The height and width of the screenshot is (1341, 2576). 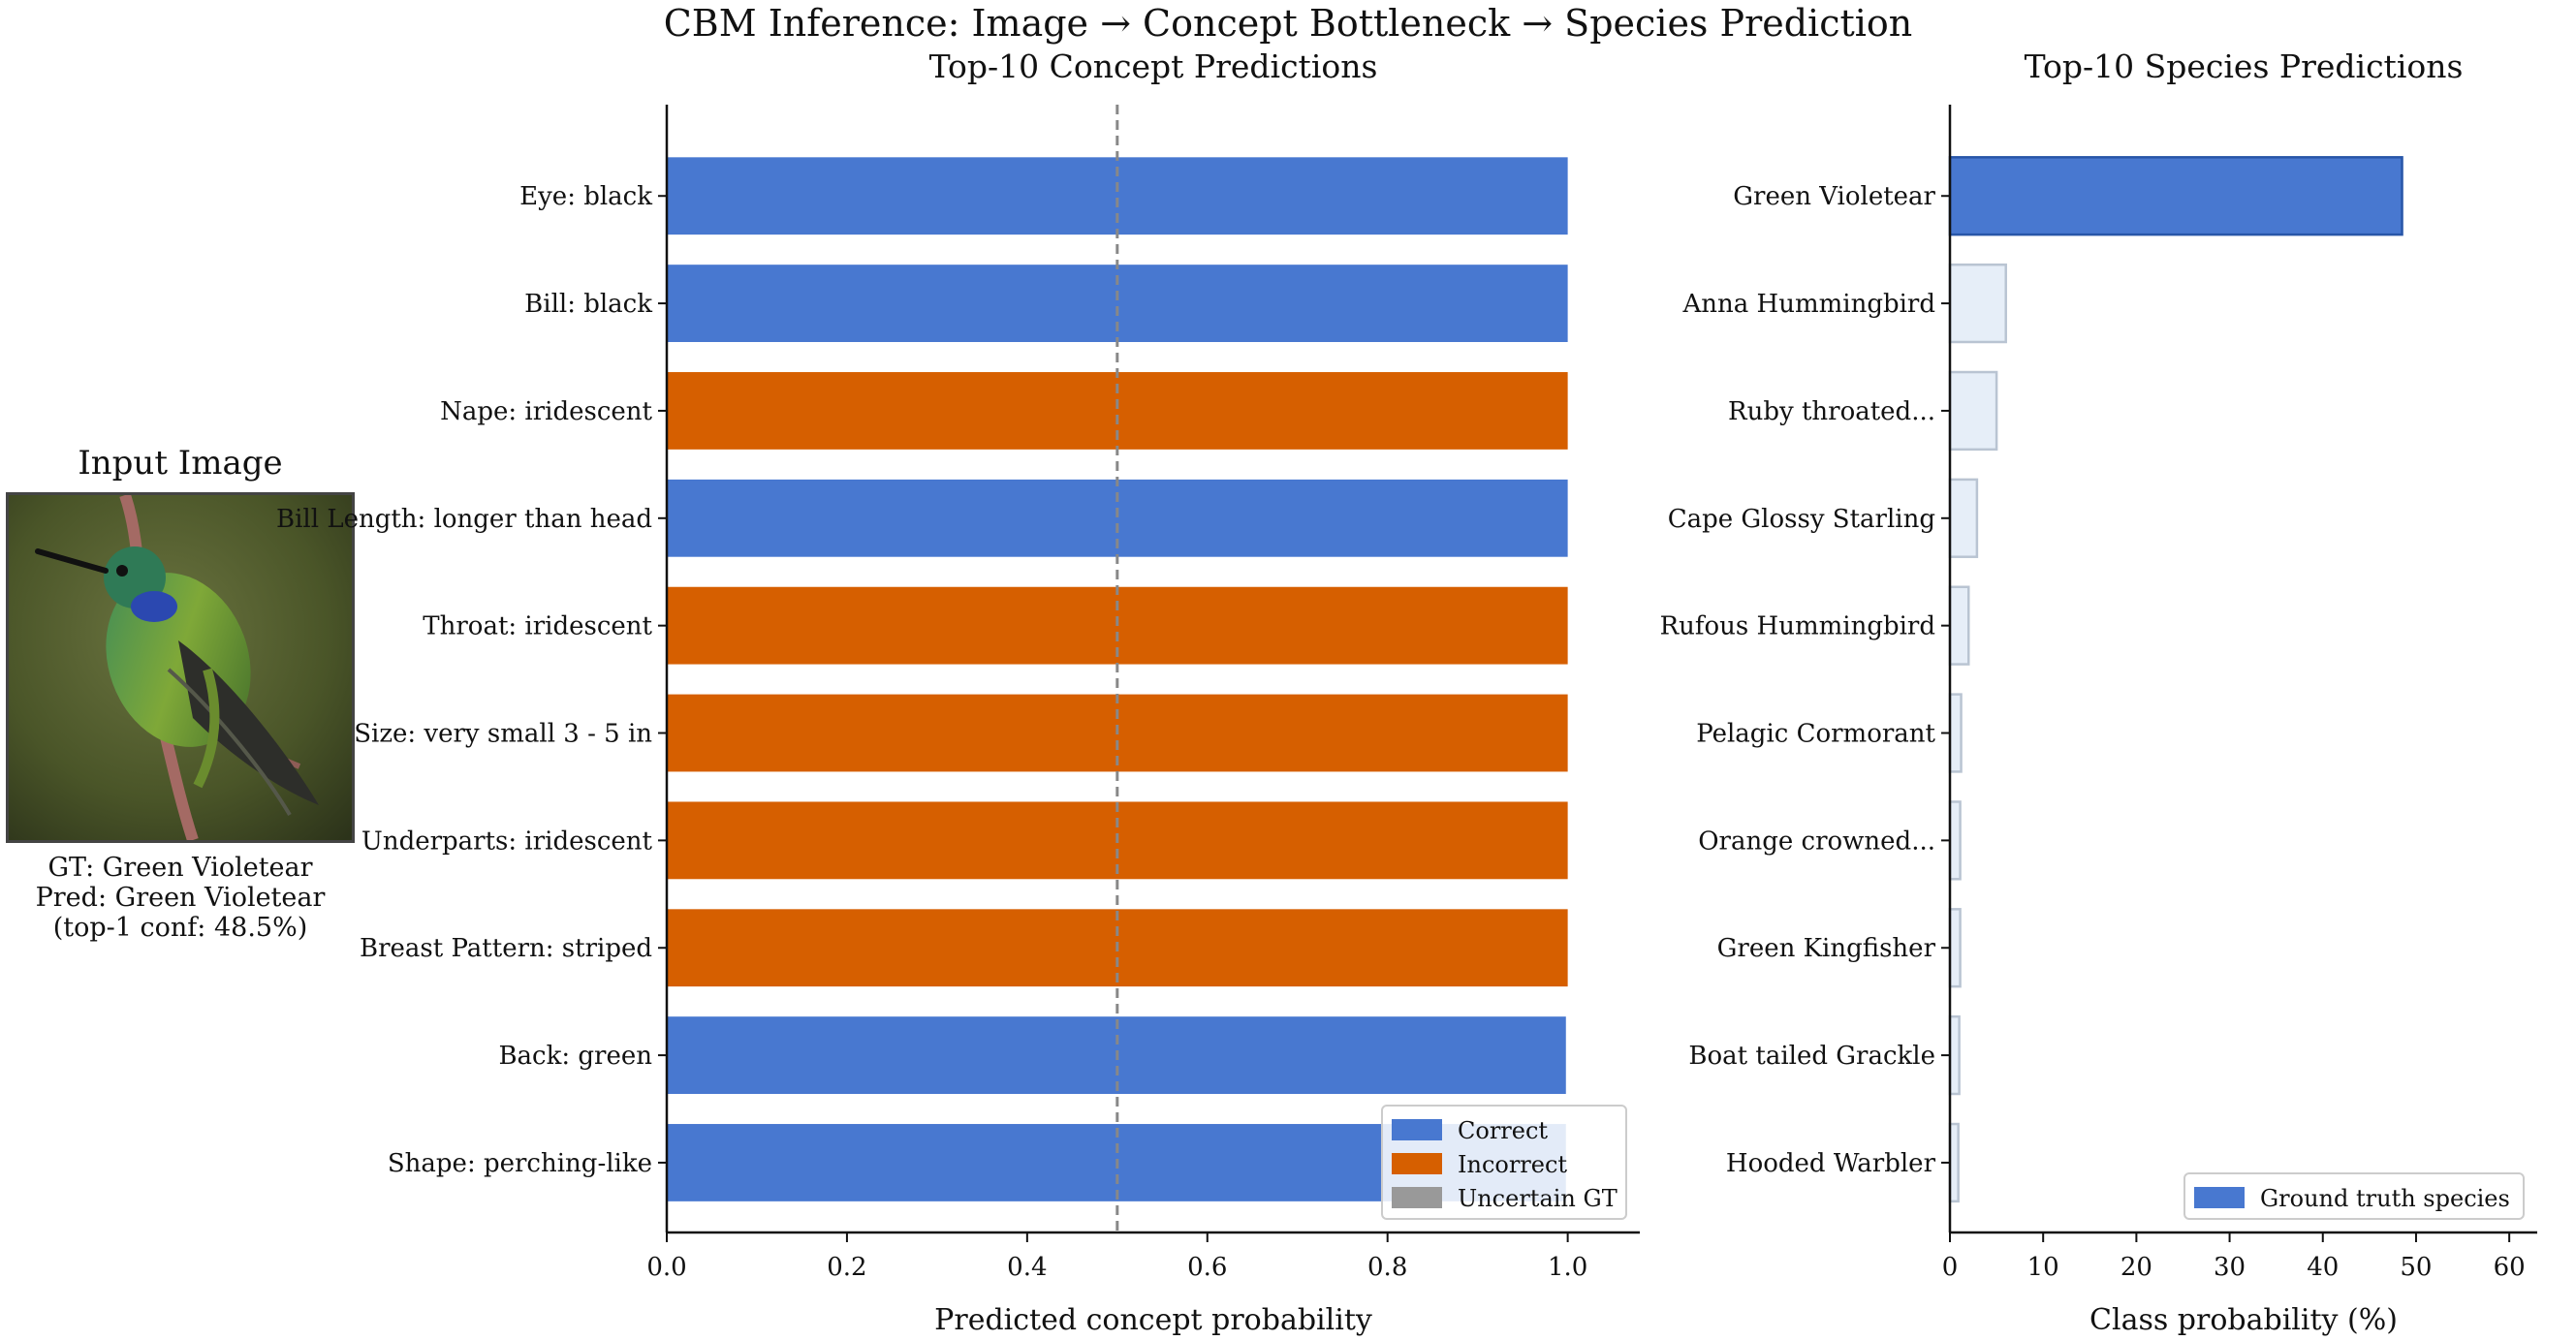 What do you see at coordinates (1512, 1164) in the screenshot?
I see `concept-legend-label-2: Incorrect` at bounding box center [1512, 1164].